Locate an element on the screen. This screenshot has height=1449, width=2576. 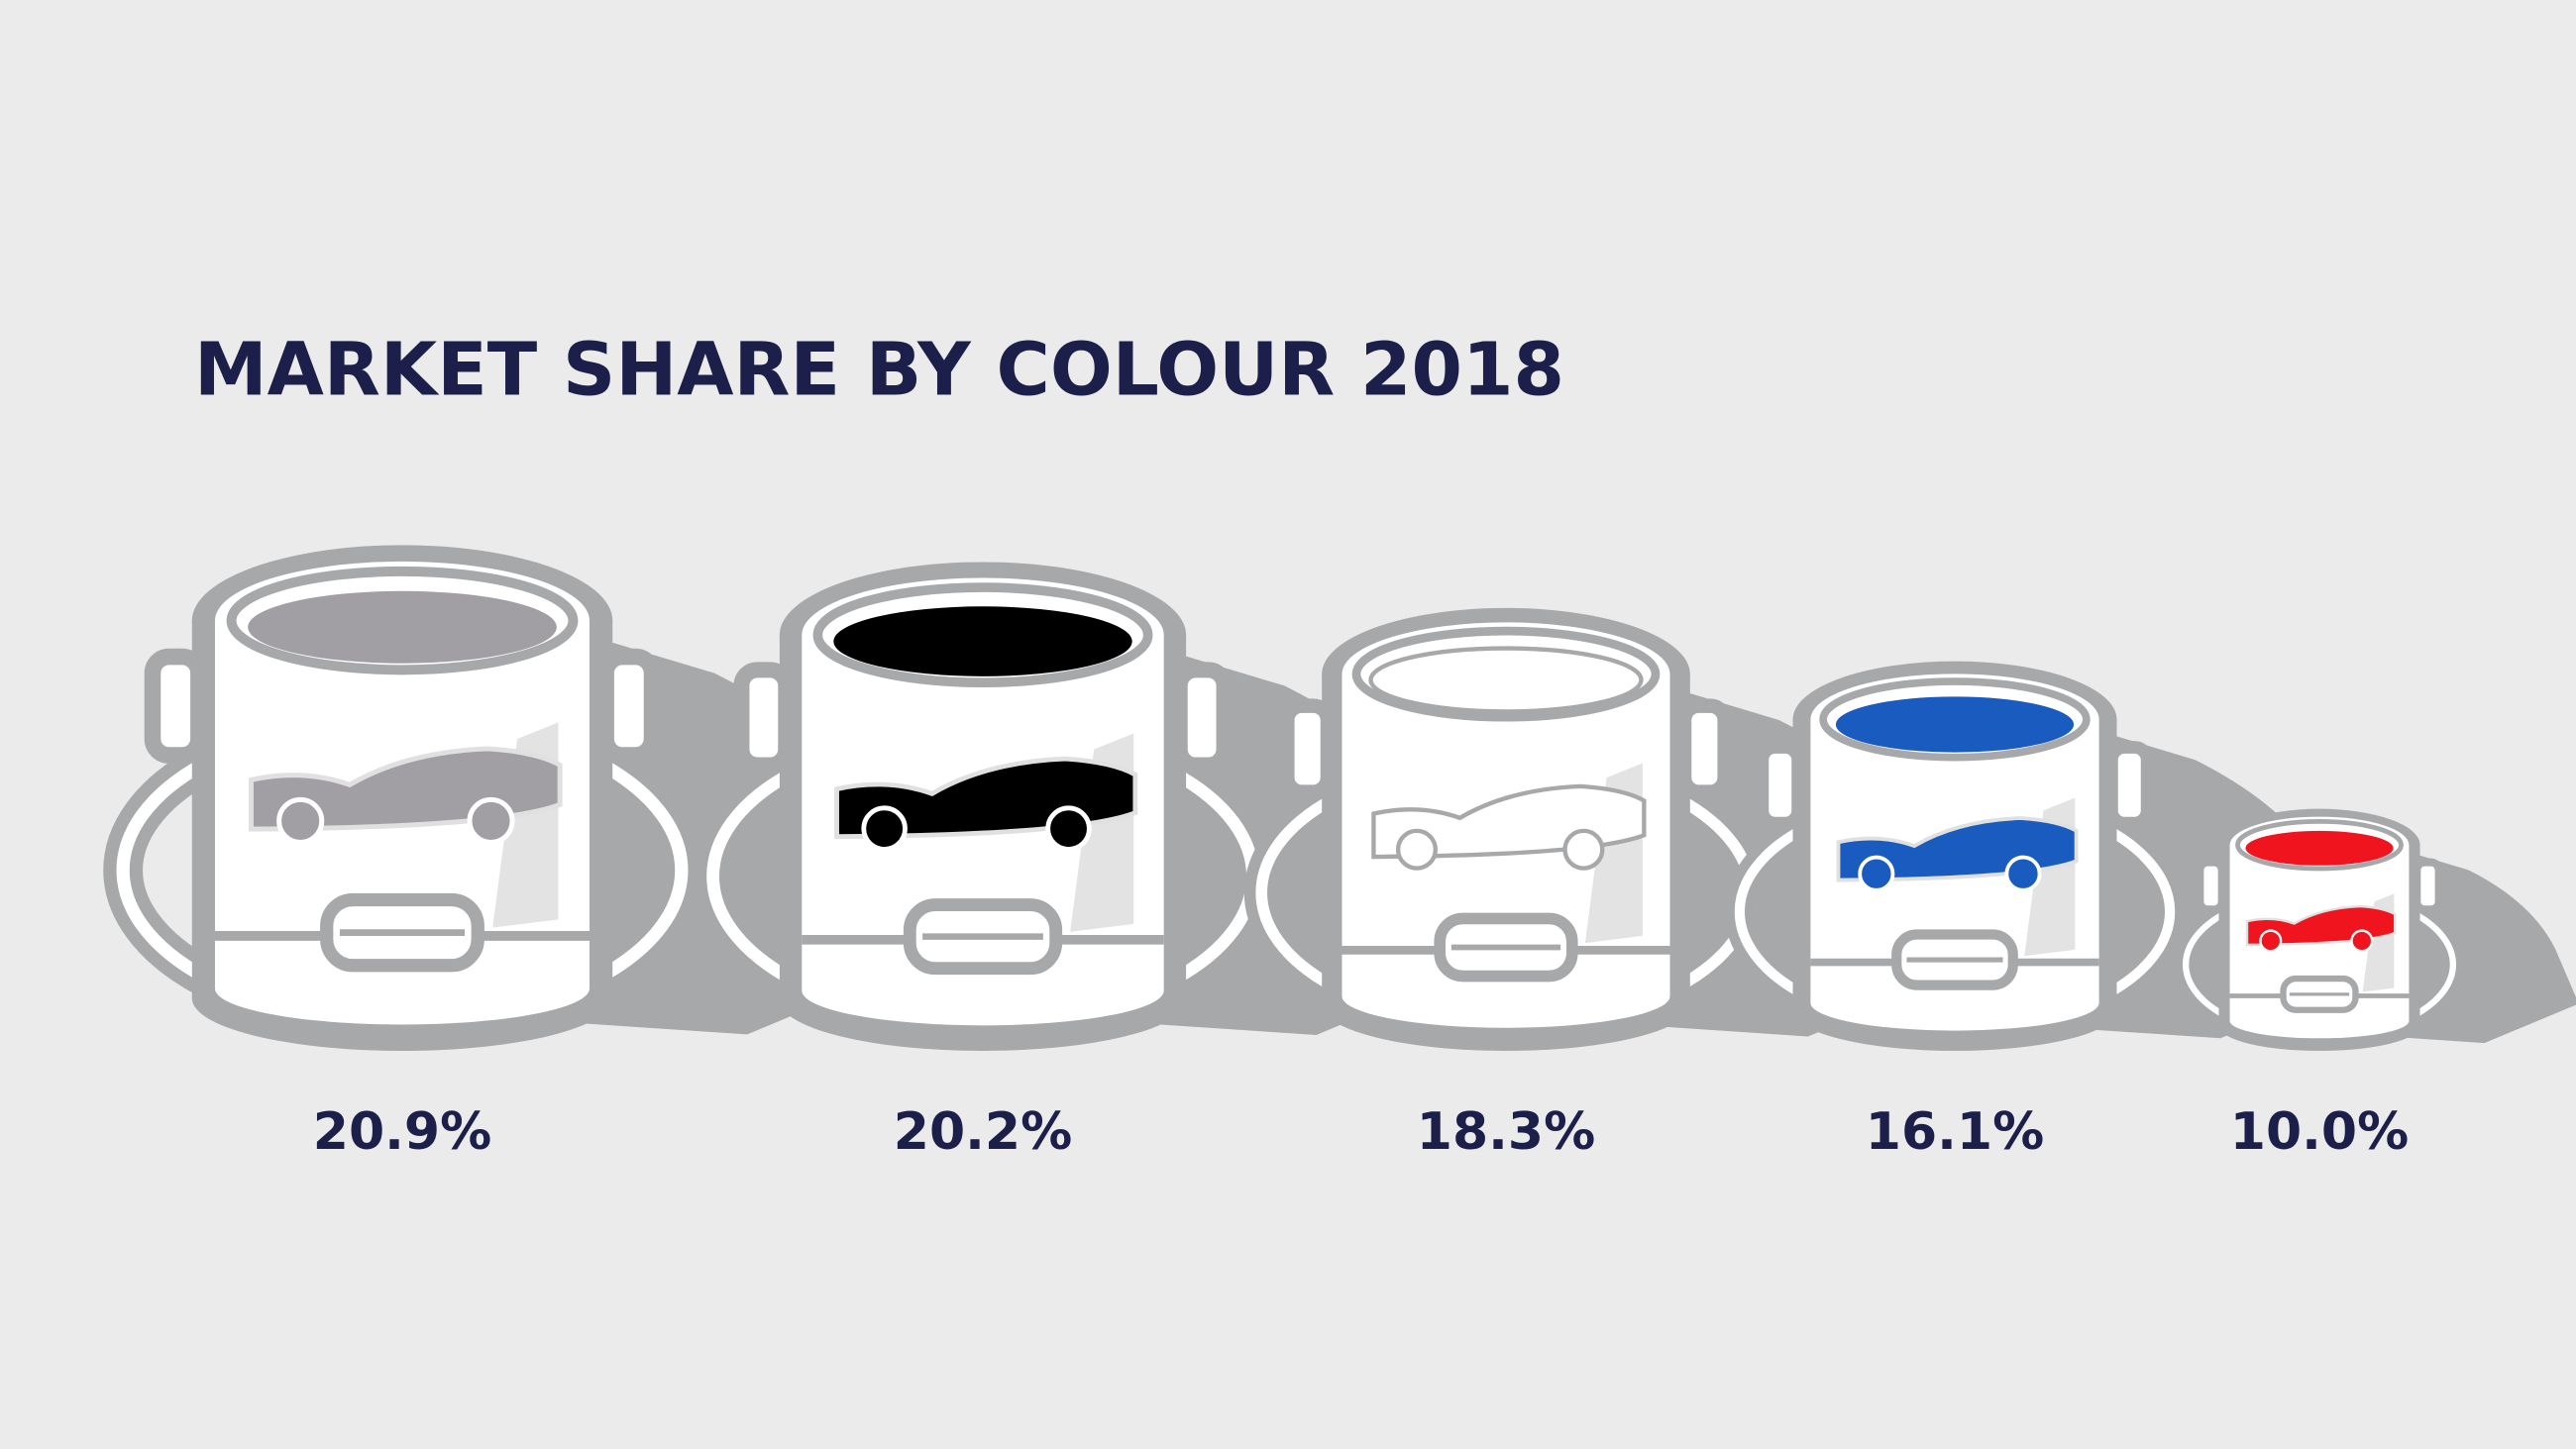
chart-title: MARKET SHARE BY COLOUR 2018 is located at coordinates (879, 370).